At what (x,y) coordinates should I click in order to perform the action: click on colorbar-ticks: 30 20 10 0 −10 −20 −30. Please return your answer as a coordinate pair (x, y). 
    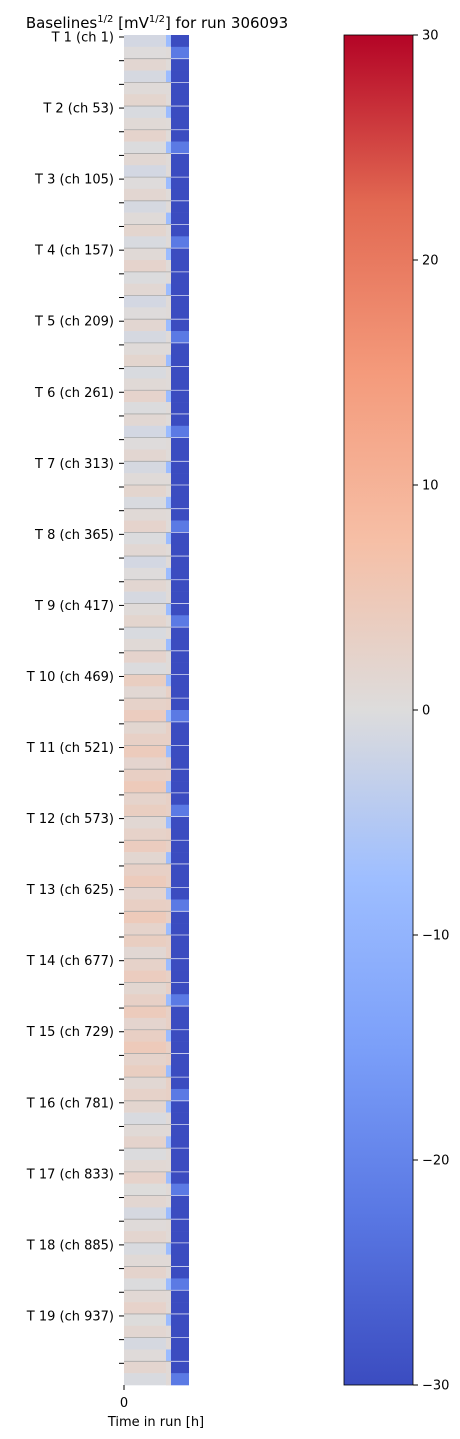
    Looking at the image, I should click on (431, 711).